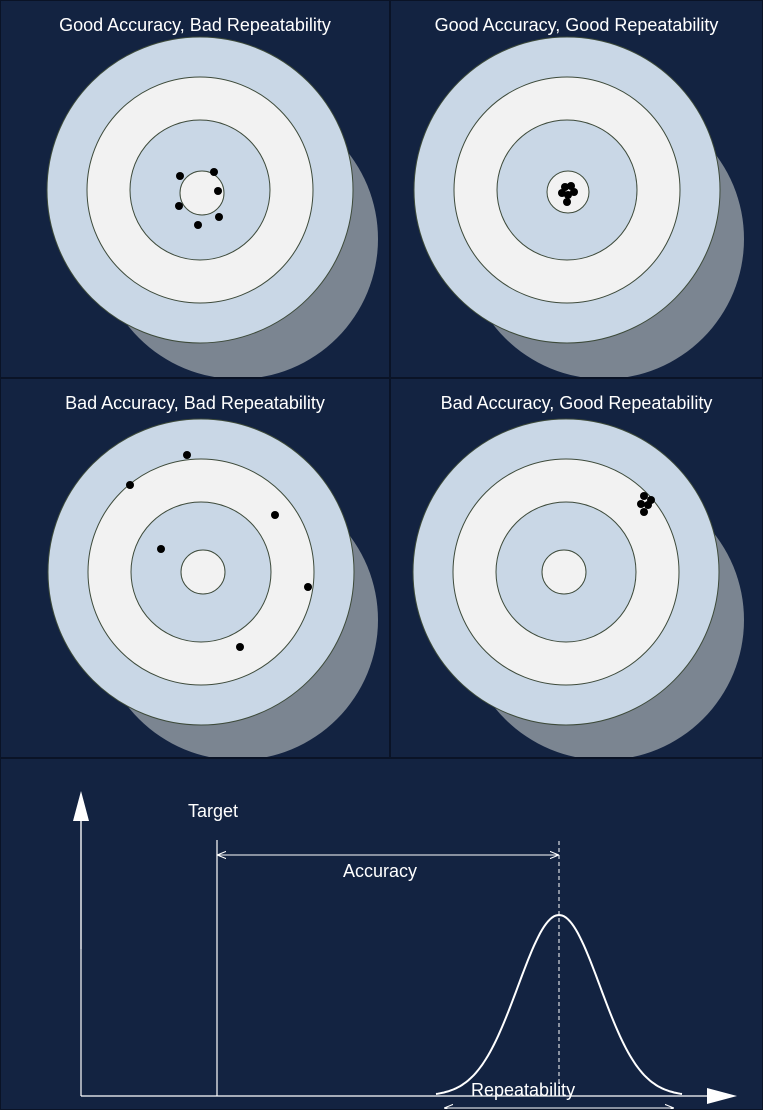 The width and height of the screenshot is (763, 1110). Describe the element at coordinates (523, 1090) in the screenshot. I see `repeatability-label: Repeatability` at that location.